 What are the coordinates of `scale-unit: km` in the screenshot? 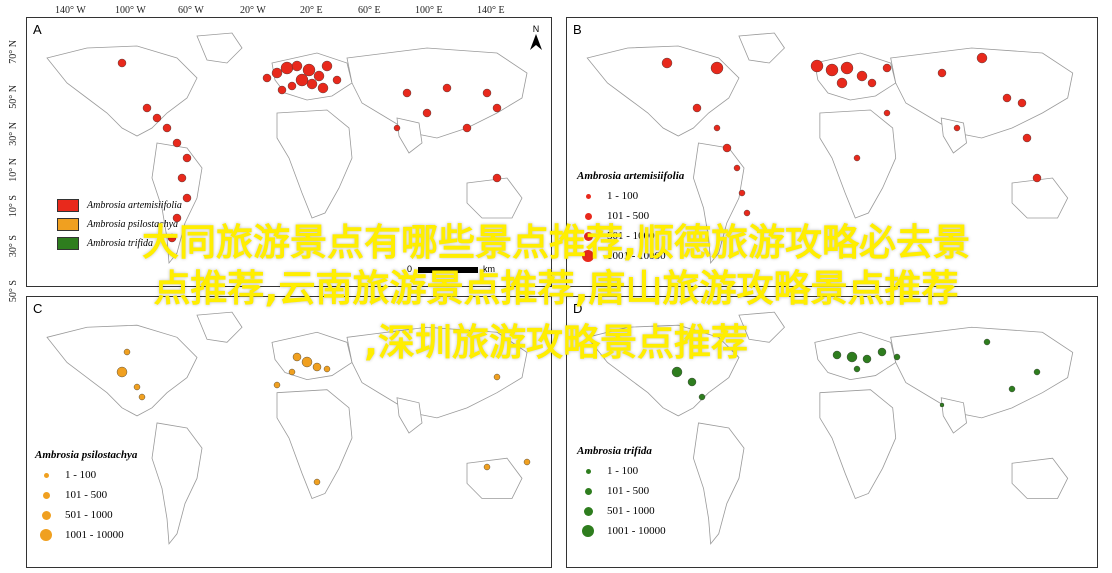 It's located at (489, 269).